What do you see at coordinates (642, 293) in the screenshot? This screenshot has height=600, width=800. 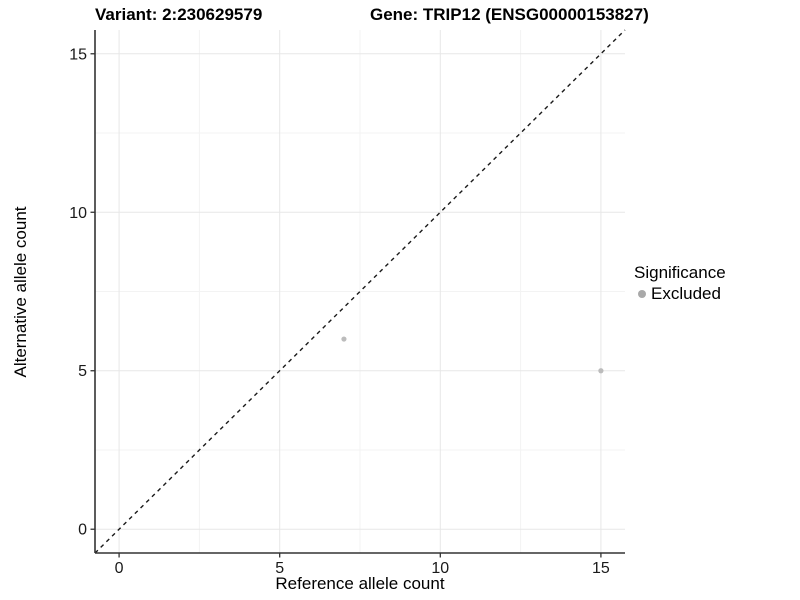 I see `legend-point-icon` at bounding box center [642, 293].